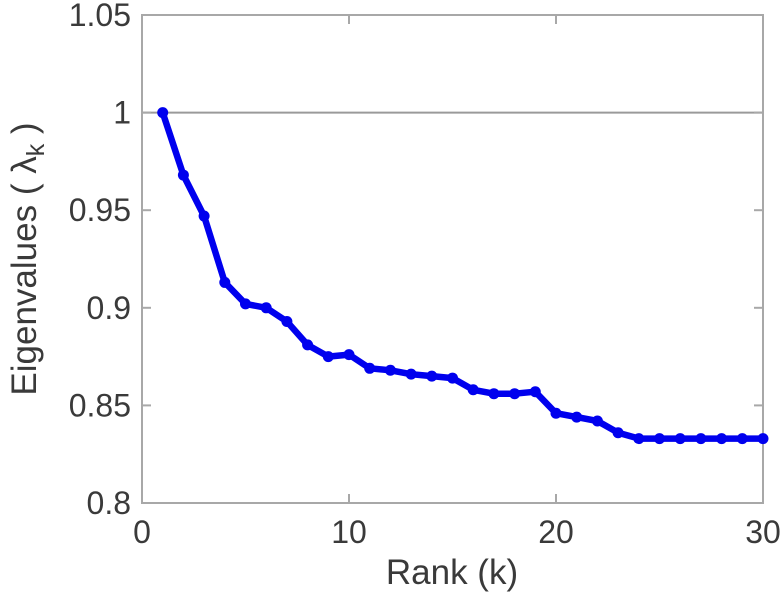  Describe the element at coordinates (100, 260) in the screenshot. I see `y-tick-labels: 0.8 0.85 0.9 0.95 1 1.05` at that location.